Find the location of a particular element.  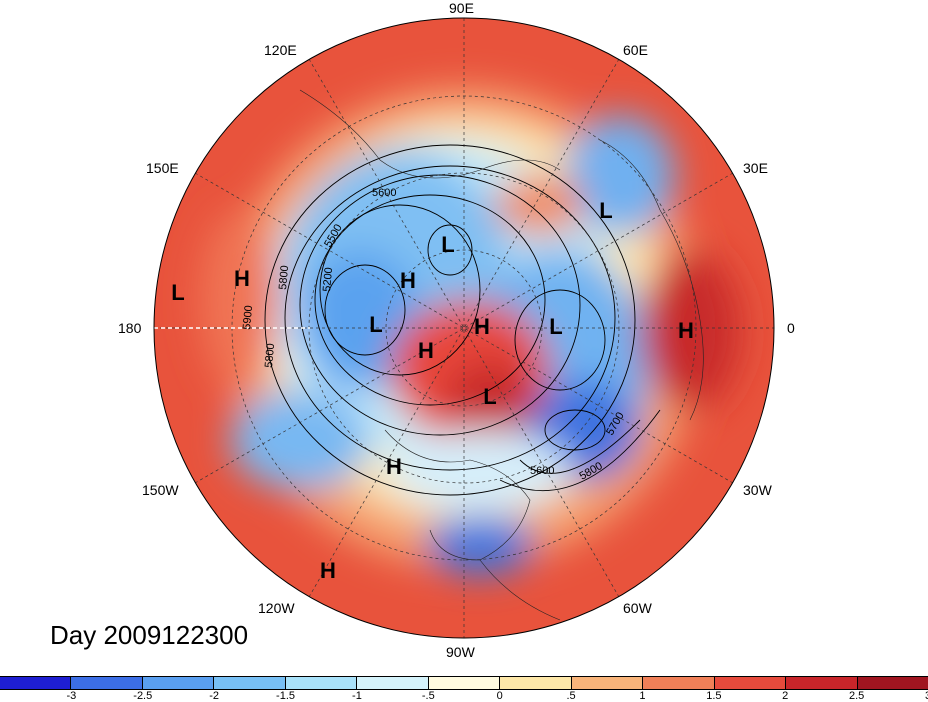

colorbar-tick-label: .5 is located at coordinates (571, 696).